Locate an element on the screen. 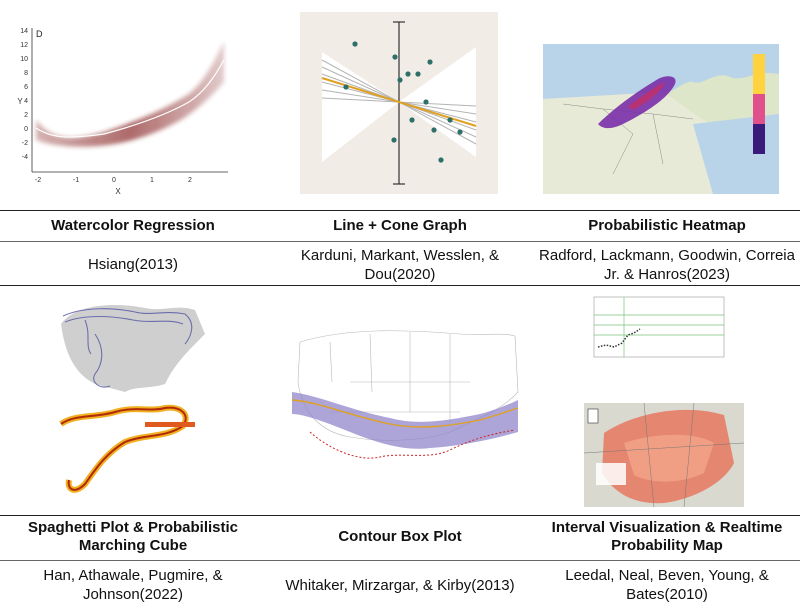 Image resolution: width=800 pixels, height=607 pixels. rule-top-titles-row2 is located at coordinates (400, 515).